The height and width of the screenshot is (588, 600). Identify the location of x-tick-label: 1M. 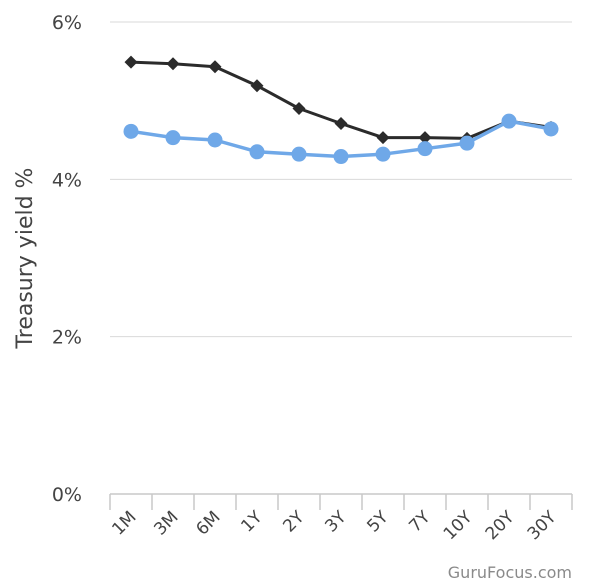
(124, 523).